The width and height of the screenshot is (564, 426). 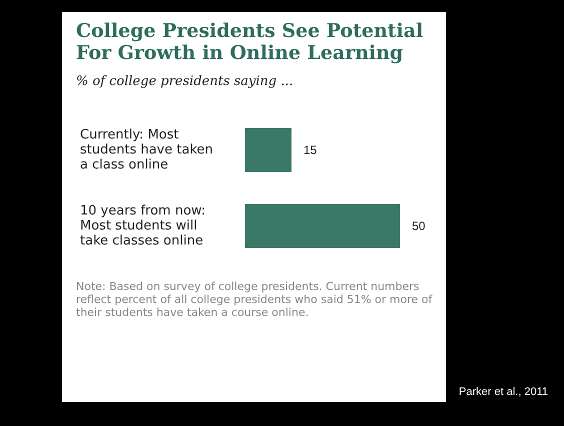 I want to click on text: Parker et al., 2011, so click(x=503, y=392).